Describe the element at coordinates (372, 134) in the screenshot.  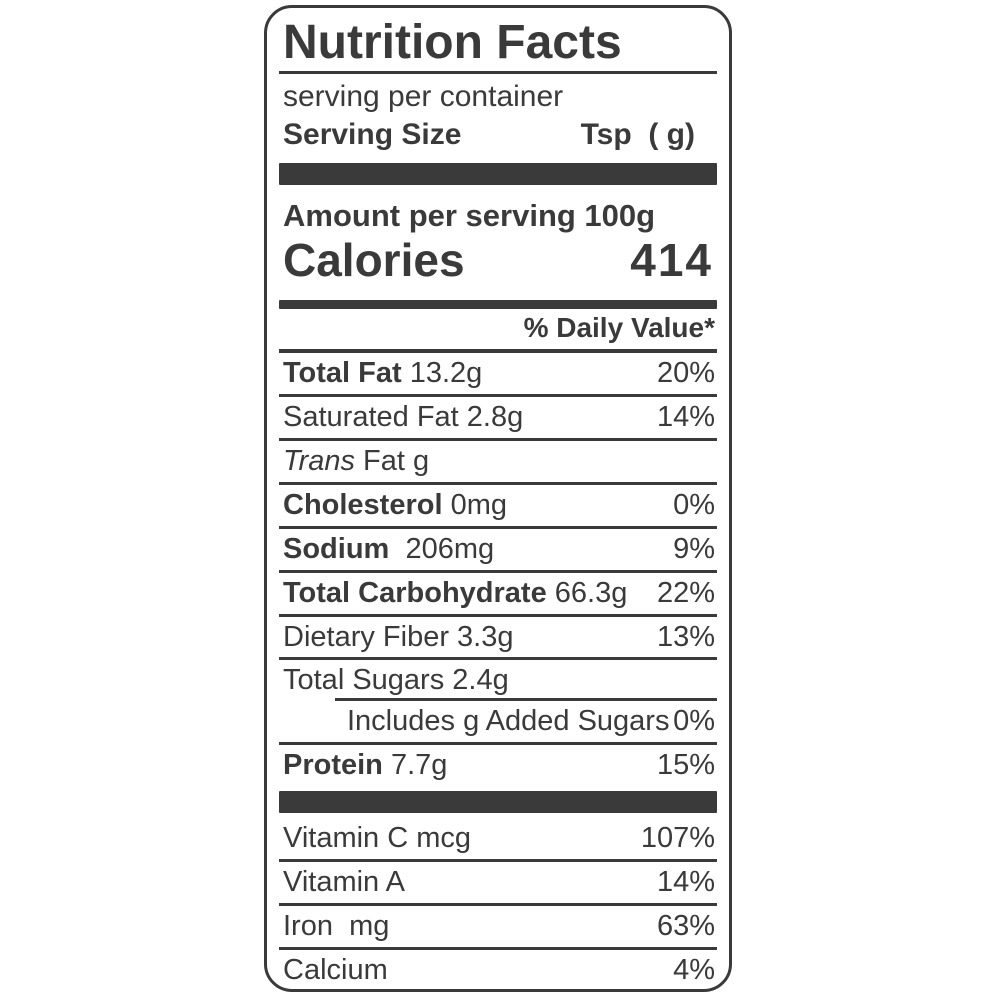
I see `serving-size-label: Serving Size` at that location.